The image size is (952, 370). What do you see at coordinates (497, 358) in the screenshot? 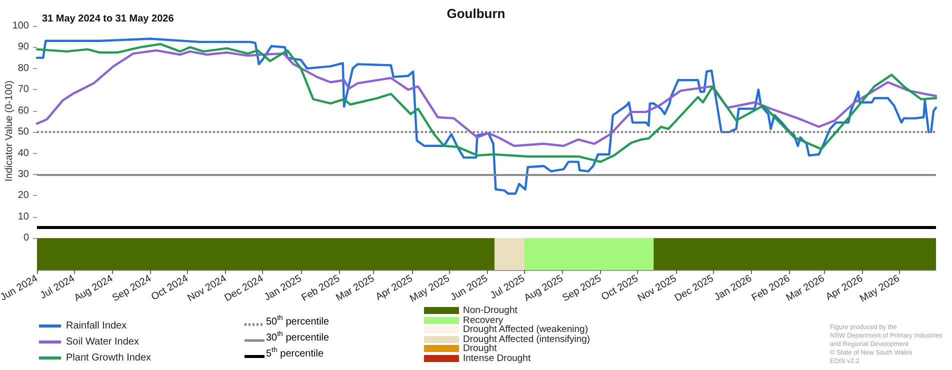
I see `text: Intense Drought` at bounding box center [497, 358].